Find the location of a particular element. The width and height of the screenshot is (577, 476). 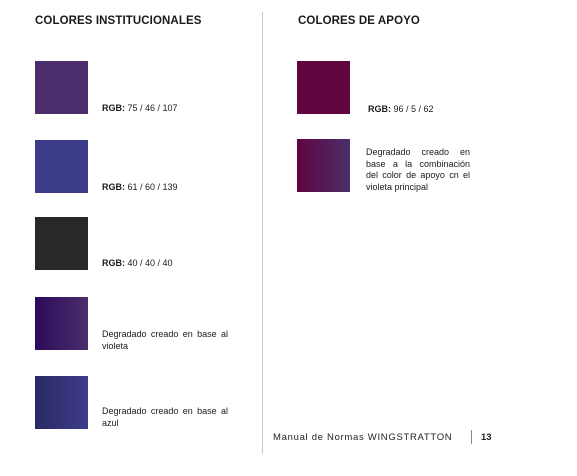

dark-gray-swatch is located at coordinates (61, 243).